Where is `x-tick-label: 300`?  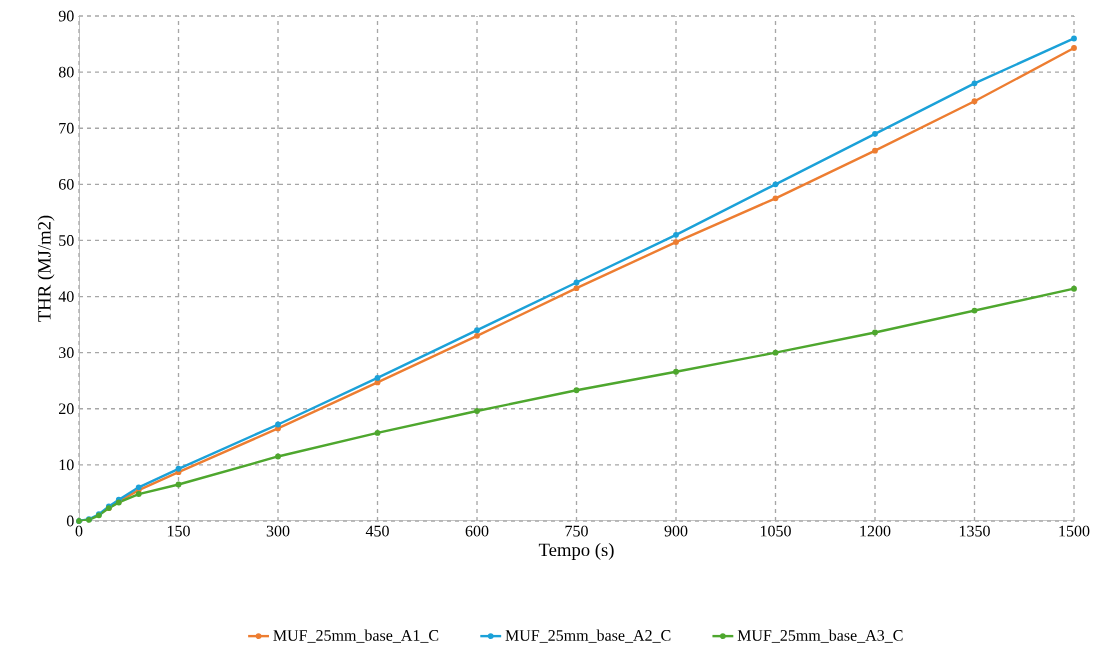 x-tick-label: 300 is located at coordinates (278, 531).